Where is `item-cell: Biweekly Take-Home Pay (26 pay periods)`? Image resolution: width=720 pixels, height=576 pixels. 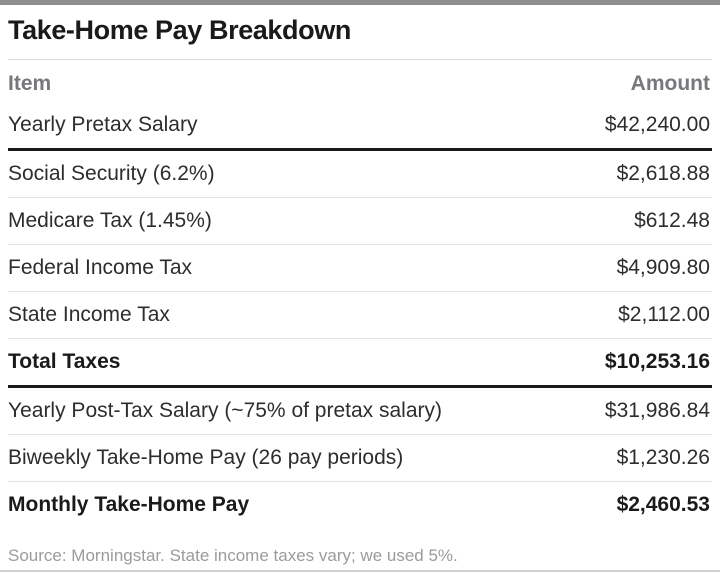
item-cell: Biweekly Take-Home Pay (26 pay periods) is located at coordinates (206, 457).